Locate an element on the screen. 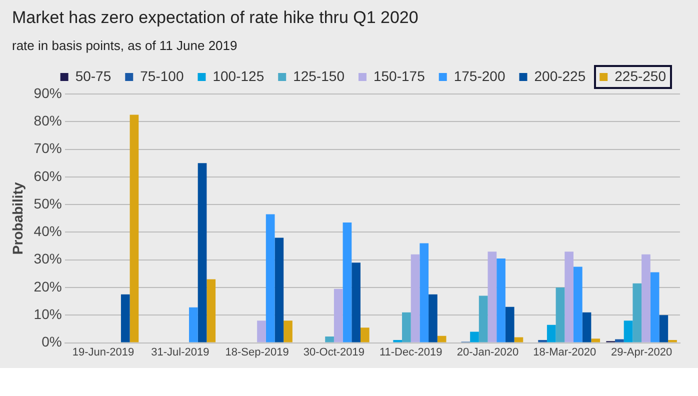 The width and height of the screenshot is (698, 396). legend-label: 50-75 is located at coordinates (93, 76).